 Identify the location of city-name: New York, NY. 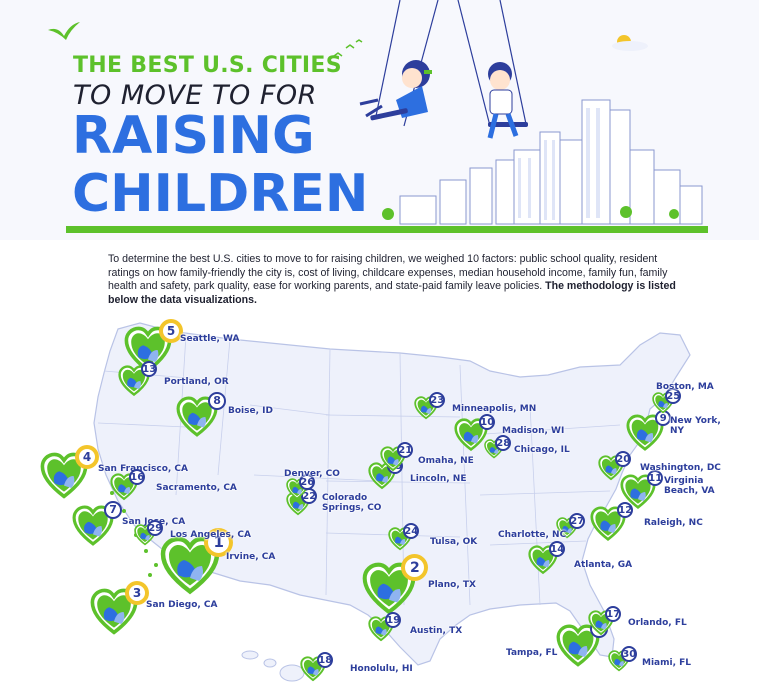
(695, 426).